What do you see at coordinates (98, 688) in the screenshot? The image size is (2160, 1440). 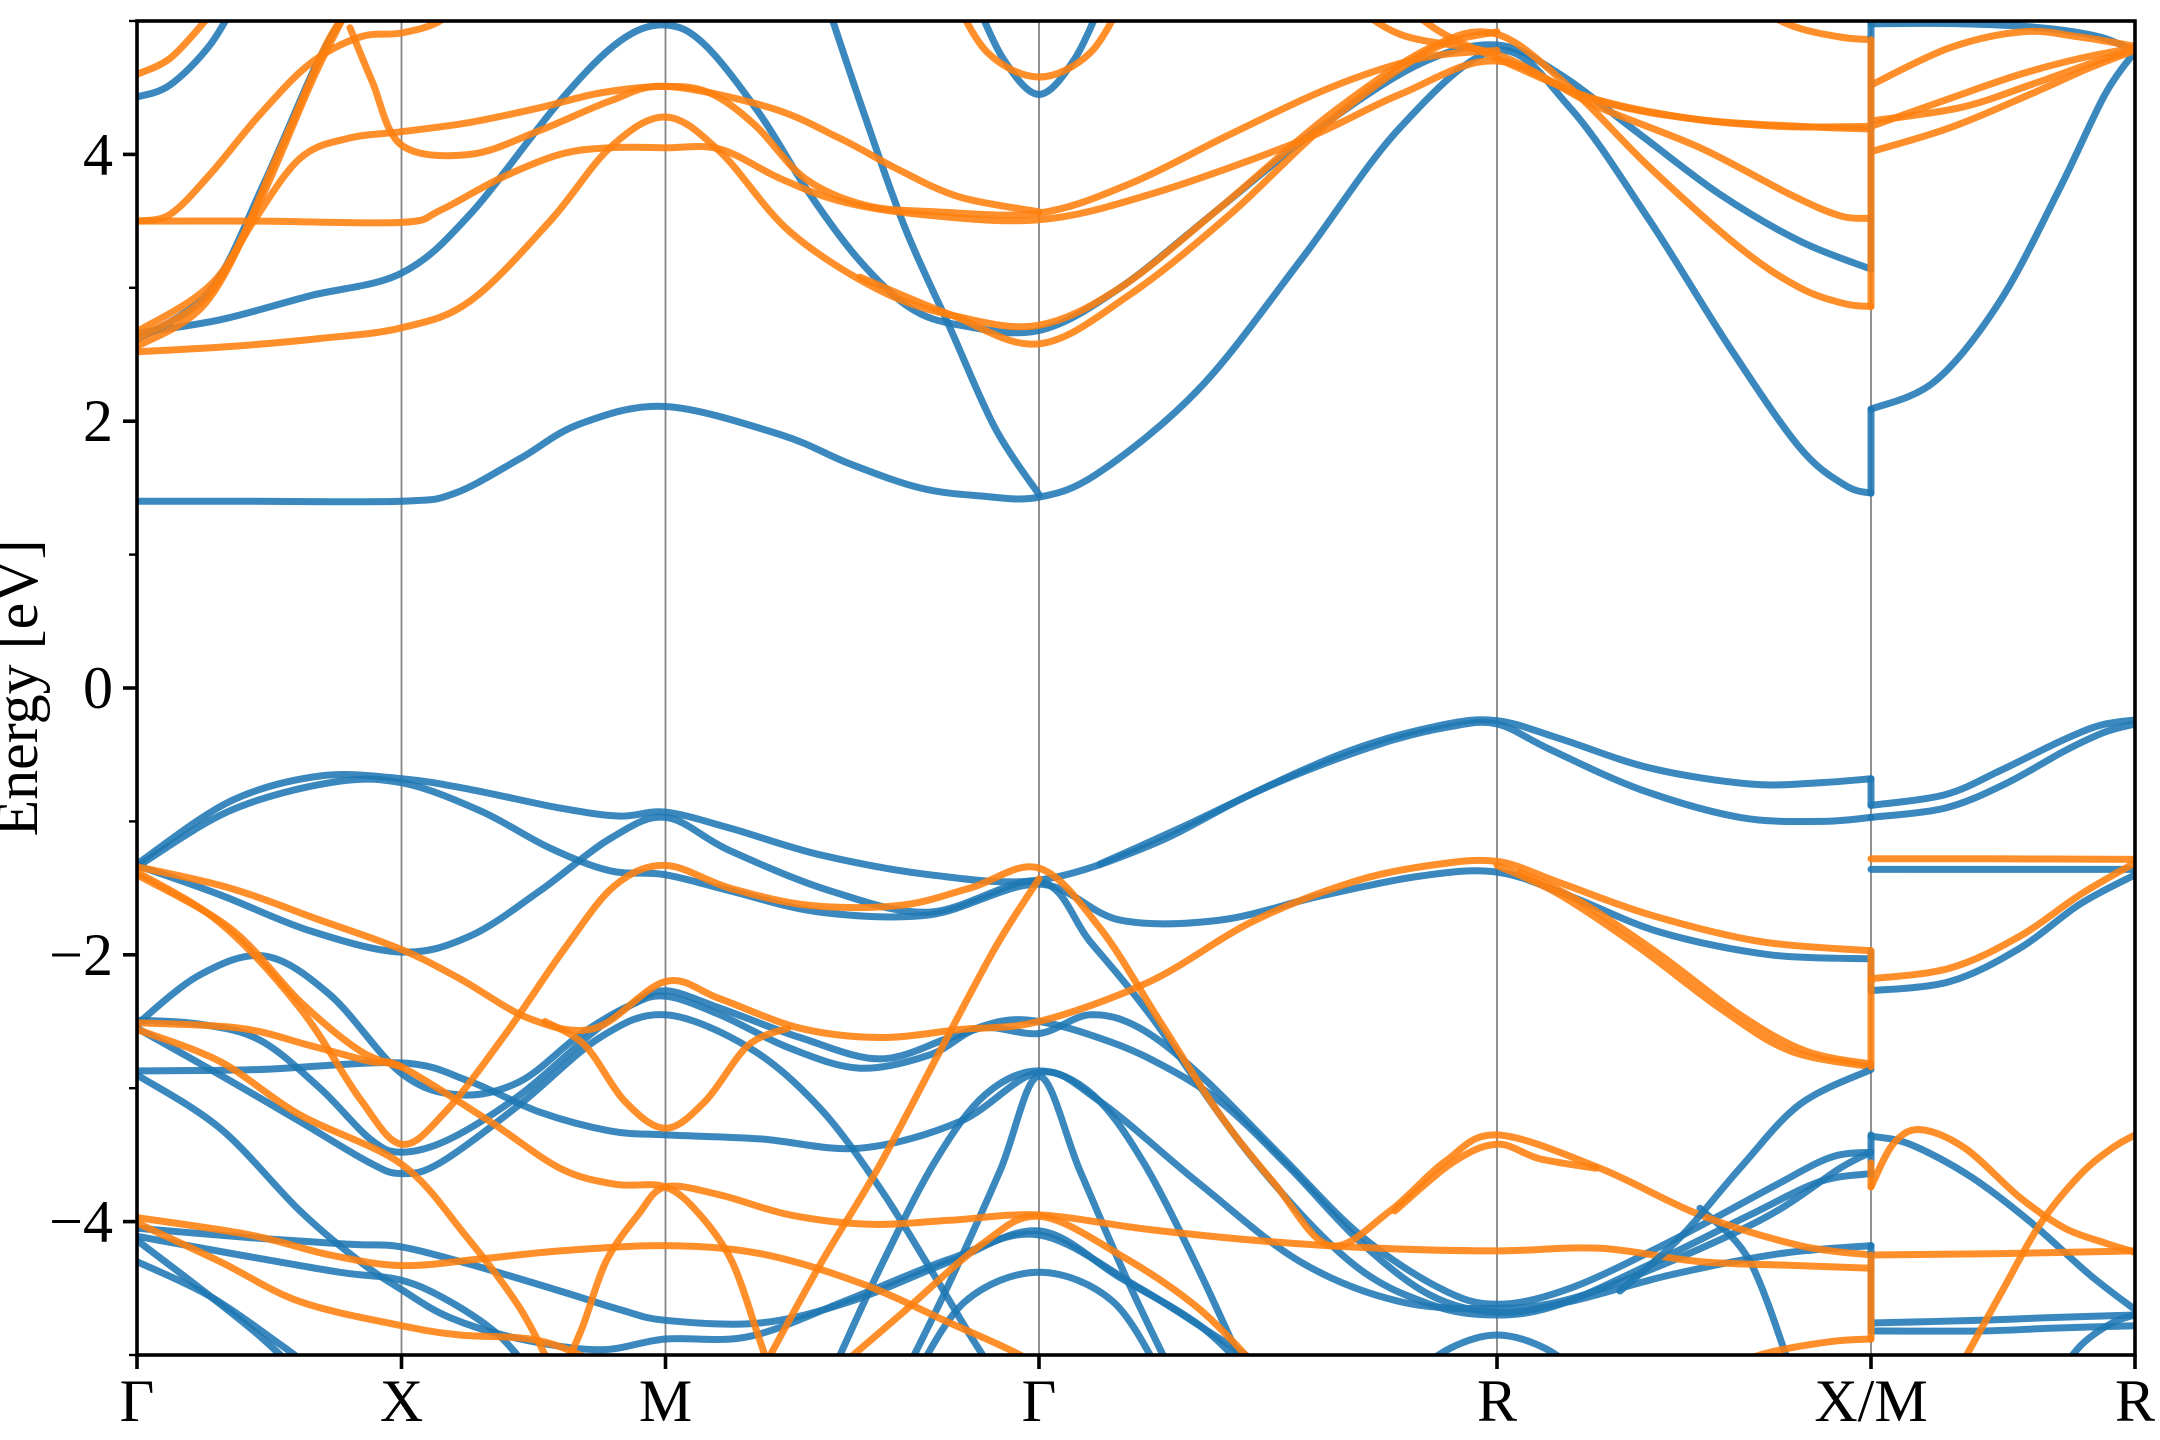 I see `svg-text: 0` at bounding box center [98, 688].